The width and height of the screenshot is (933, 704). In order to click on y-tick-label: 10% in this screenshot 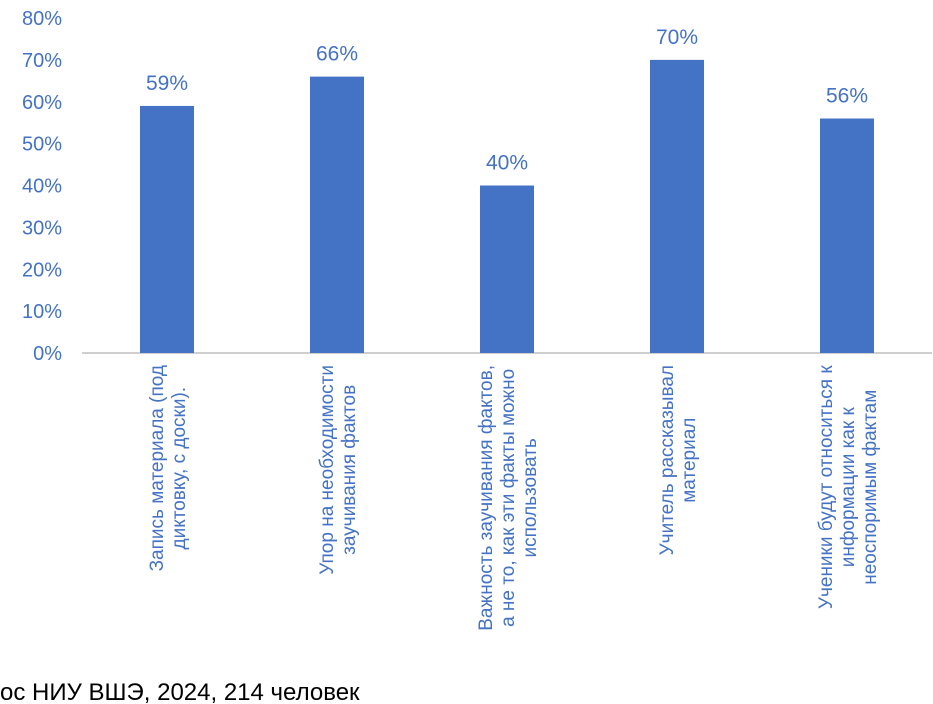, I will do `click(42, 312)`.